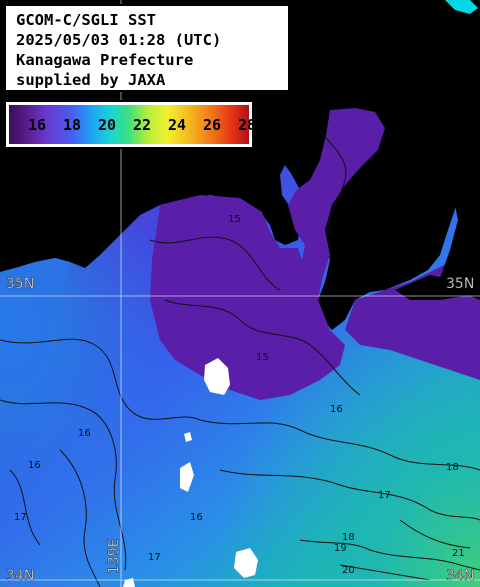 This screenshot has height=587, width=480. I want to click on title-line-region: Kanagawa Prefecture, so click(105, 60).